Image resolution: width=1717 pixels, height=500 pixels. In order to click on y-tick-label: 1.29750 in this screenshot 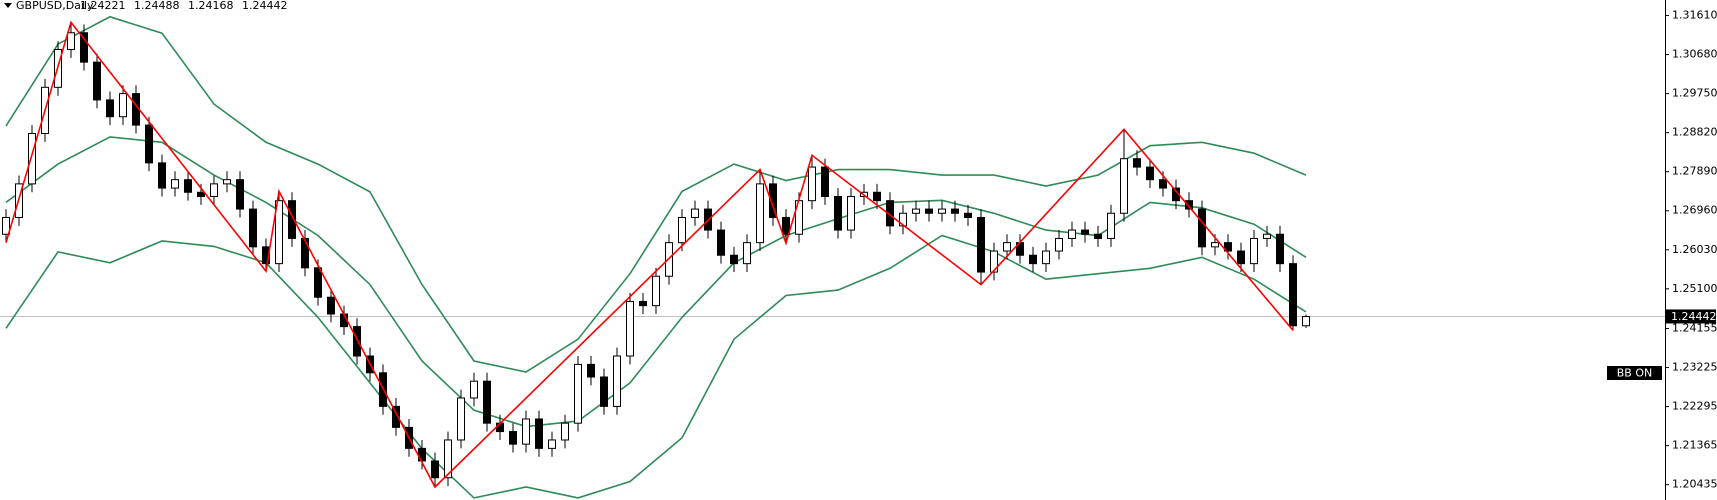, I will do `click(1694, 93)`.